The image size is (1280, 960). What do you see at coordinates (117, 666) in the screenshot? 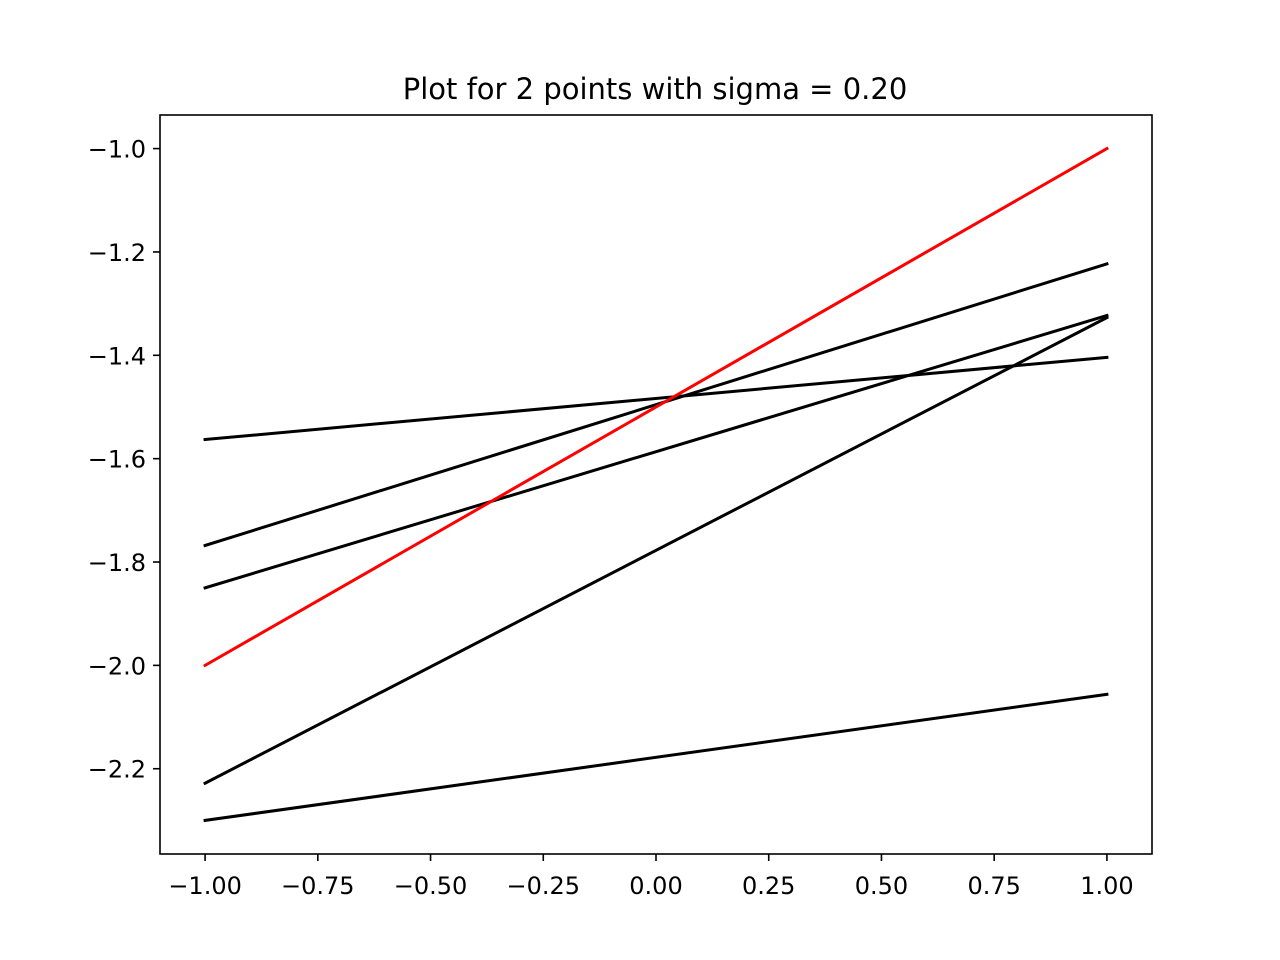
I see `y-tick-label: −2.0` at bounding box center [117, 666].